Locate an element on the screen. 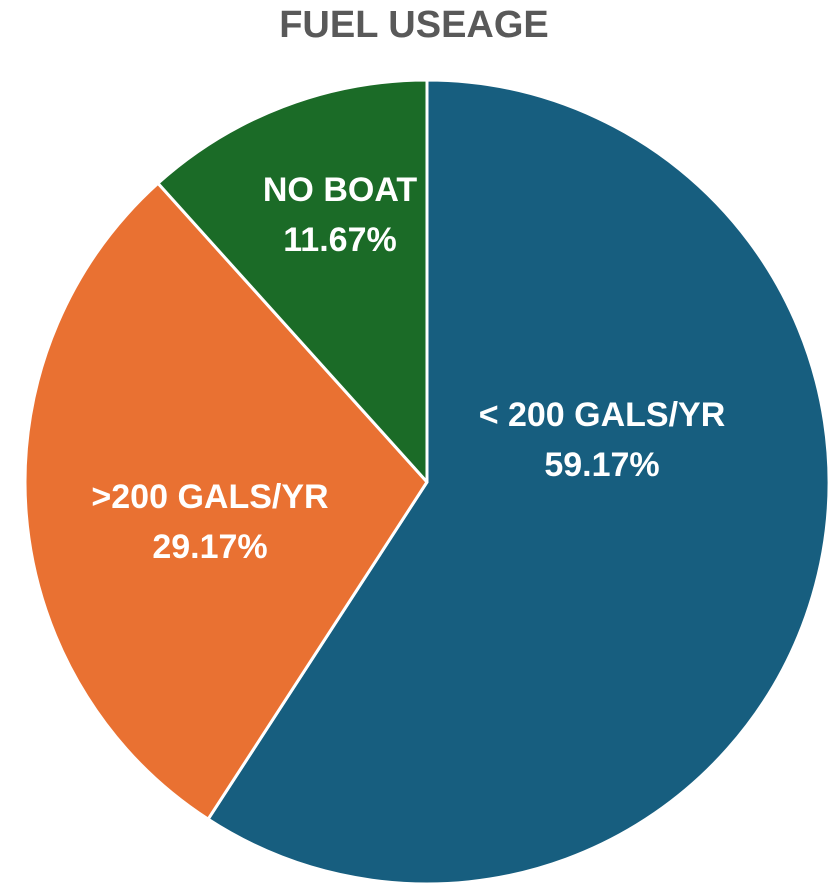  slice-label: NO BOAT 11.67% is located at coordinates (340, 215).